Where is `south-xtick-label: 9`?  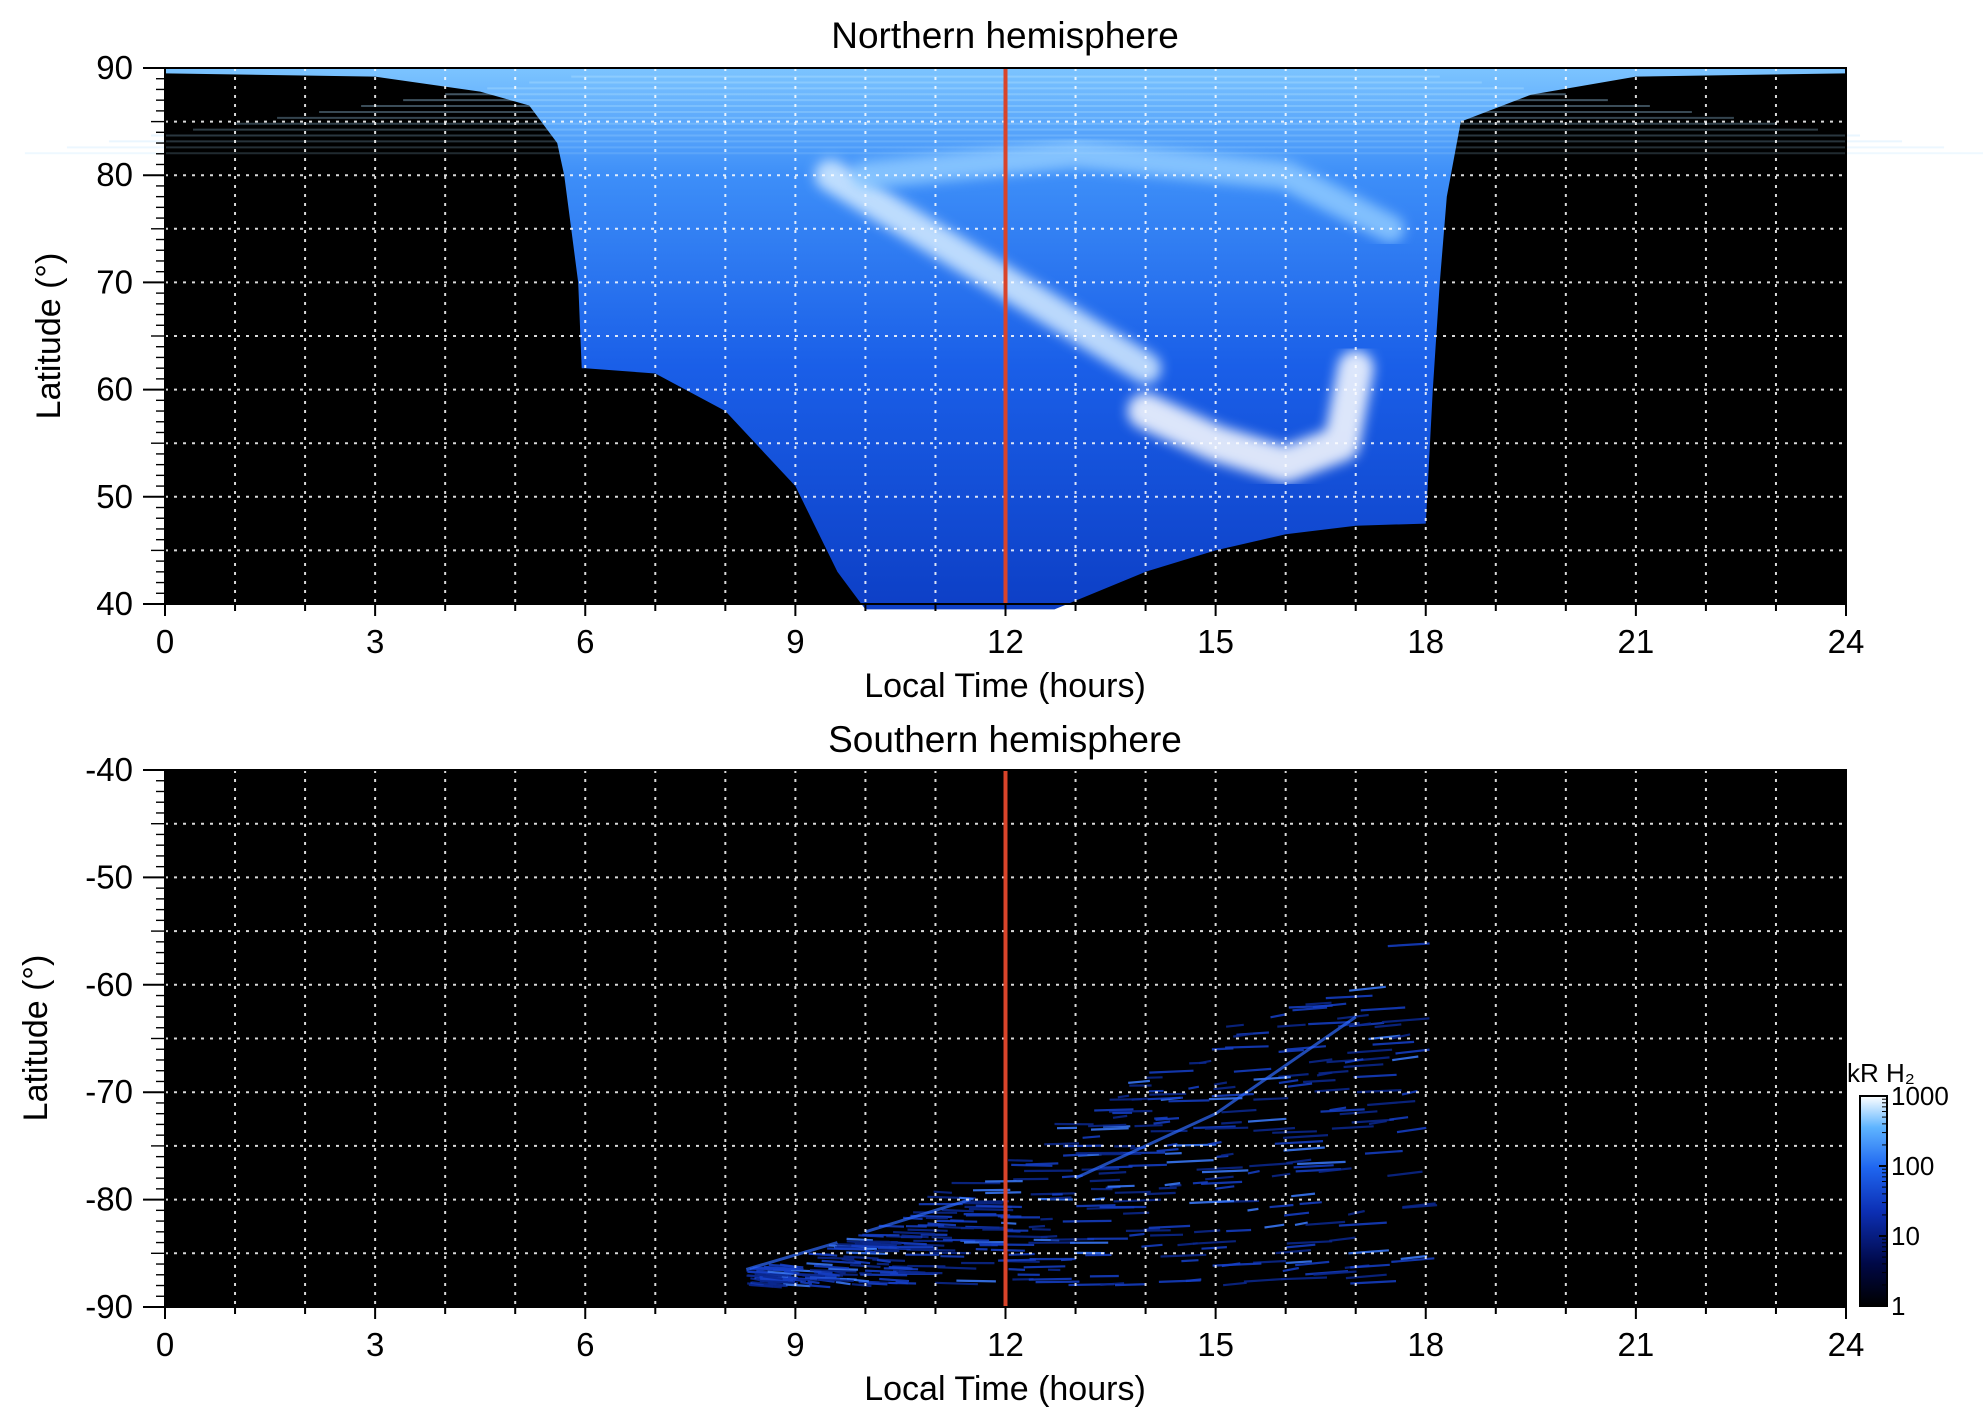 south-xtick-label: 9 is located at coordinates (795, 1344).